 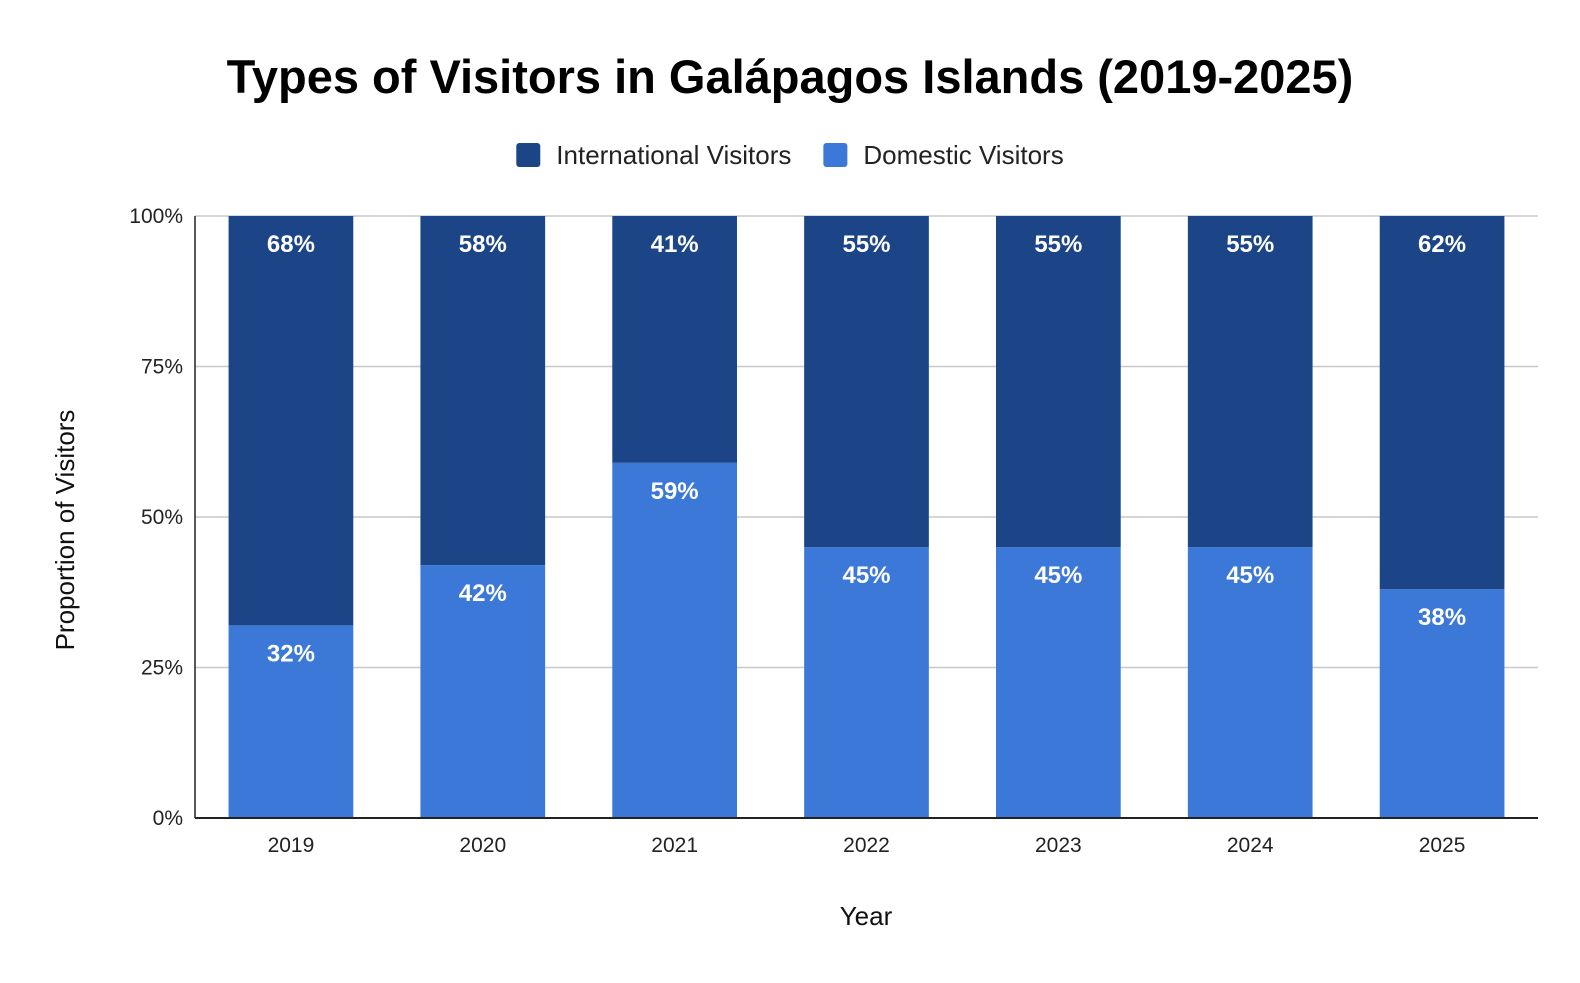 I want to click on x-axis-ticks: 2019 2020 2021 2022 2023 2024 2025, so click(x=867, y=845).